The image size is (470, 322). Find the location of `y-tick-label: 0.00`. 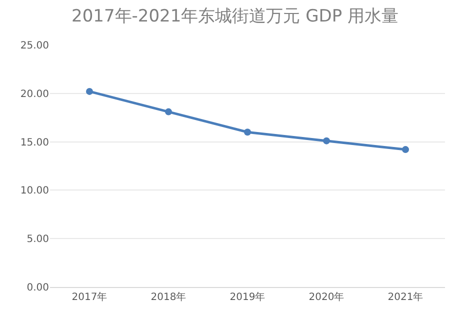

y-tick-label: 0.00 is located at coordinates (37, 288).